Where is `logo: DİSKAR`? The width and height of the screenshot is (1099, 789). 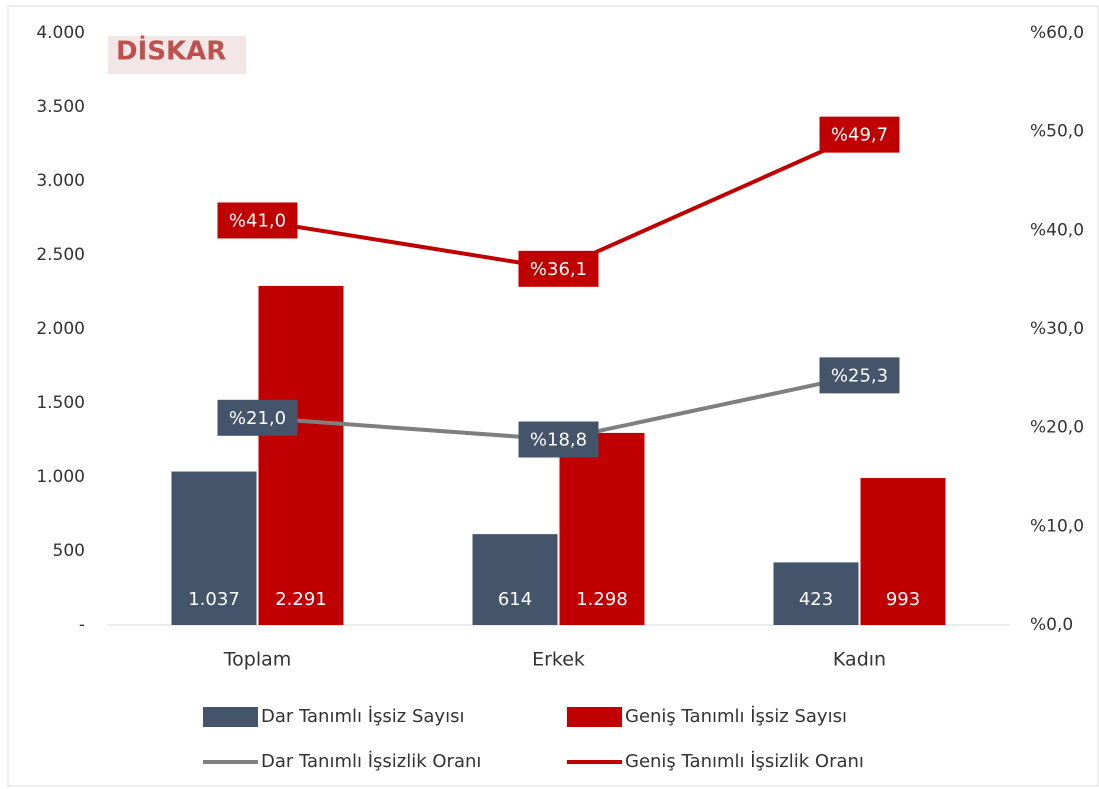 logo: DİSKAR is located at coordinates (171, 51).